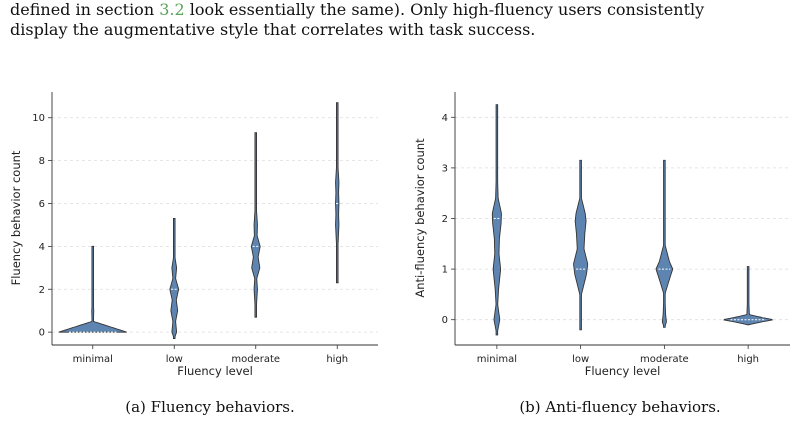 The height and width of the screenshot is (424, 805). I want to click on section-reference-link: 3.2, so click(172, 9).